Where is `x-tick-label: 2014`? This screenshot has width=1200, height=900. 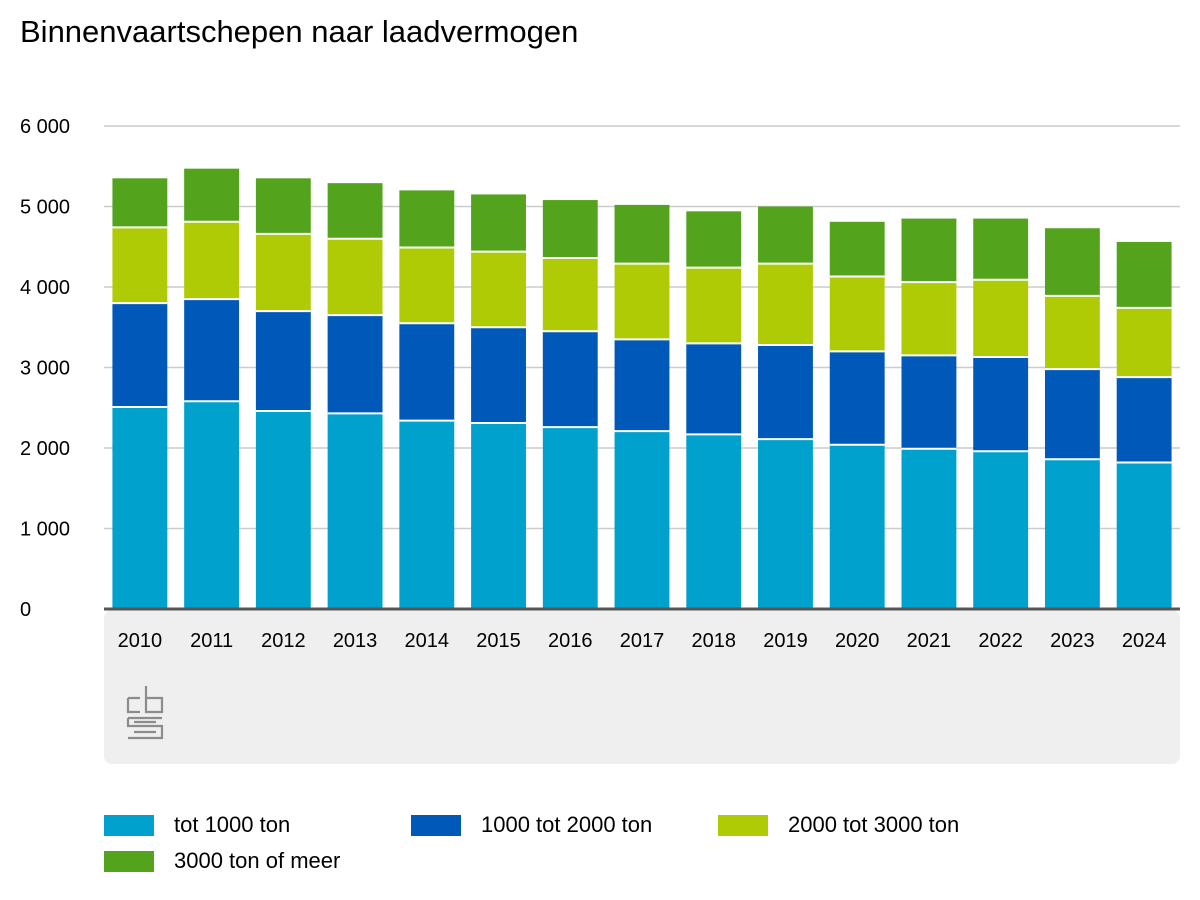 x-tick-label: 2014 is located at coordinates (427, 641).